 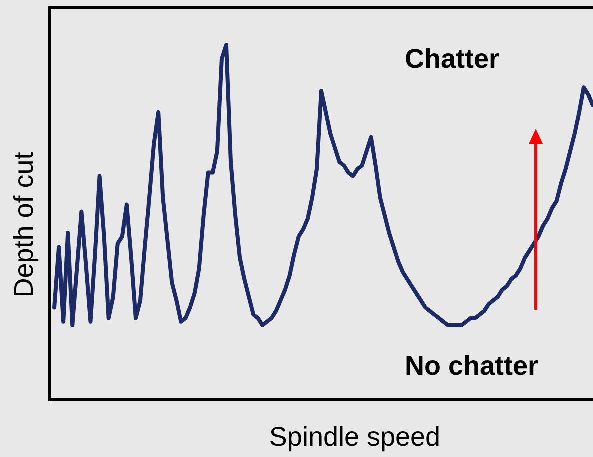 I want to click on annotation: Chatter, so click(x=452, y=59).